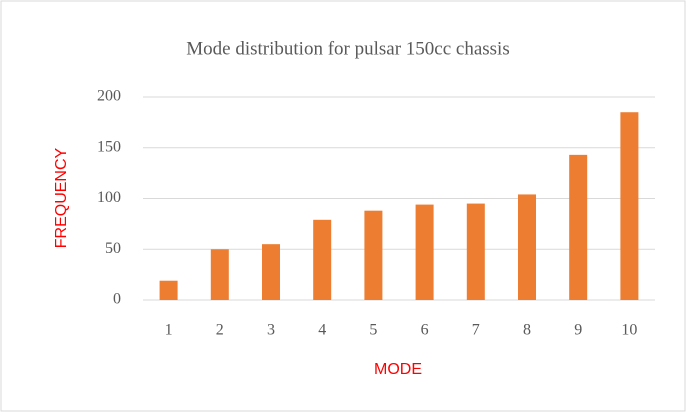  Describe the element at coordinates (113, 248) in the screenshot. I see `y-tick-label: 50` at that location.